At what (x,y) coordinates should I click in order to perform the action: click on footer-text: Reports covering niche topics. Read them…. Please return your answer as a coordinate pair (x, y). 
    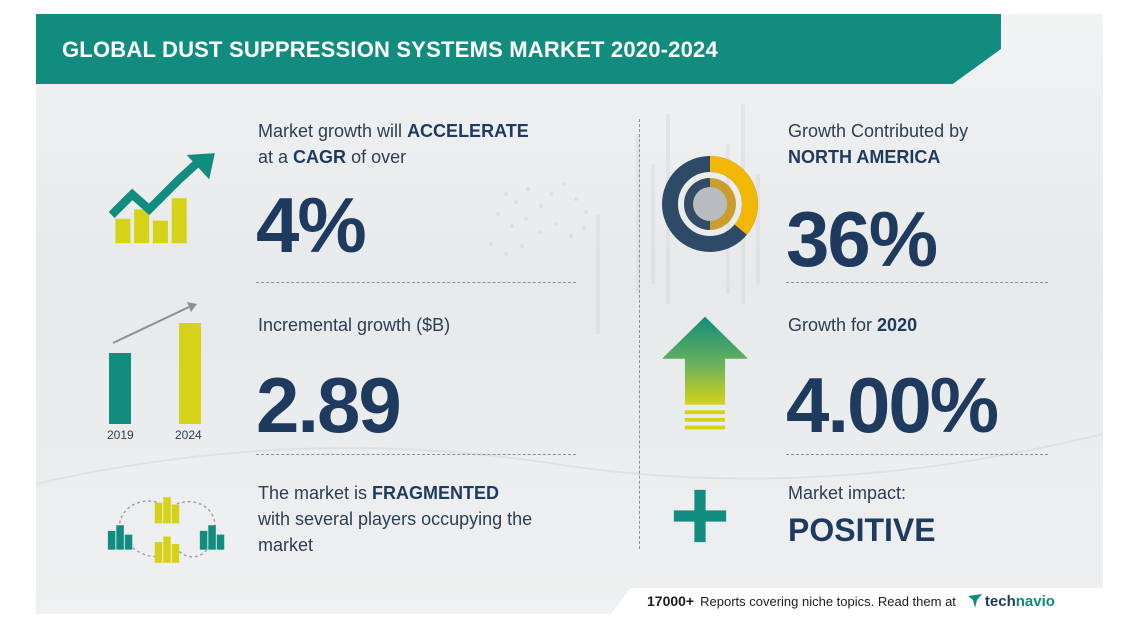
    Looking at the image, I should click on (828, 601).